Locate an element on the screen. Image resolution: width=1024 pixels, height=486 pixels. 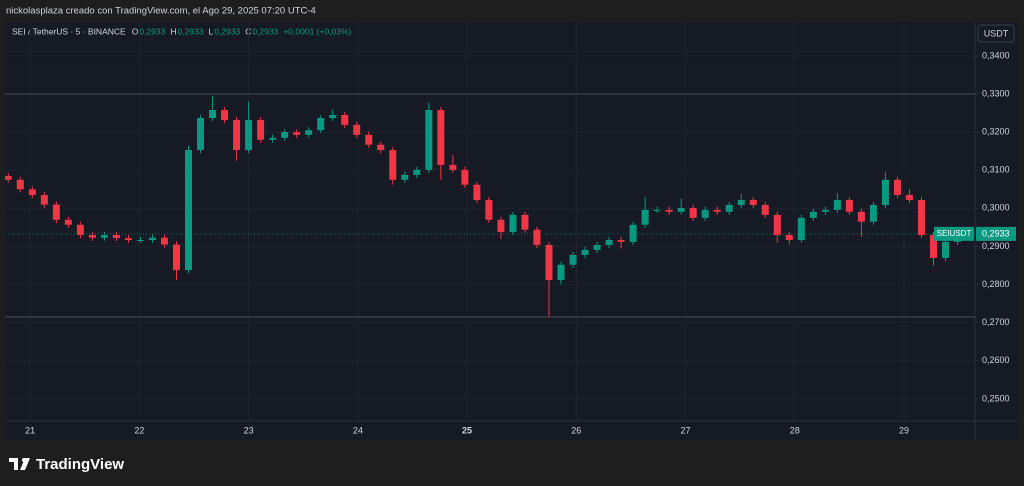
x-tick-label: 22 is located at coordinates (139, 430).